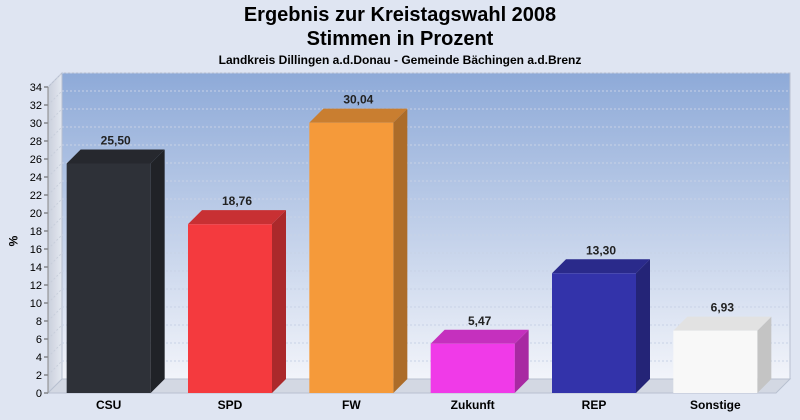 The image size is (800, 420). I want to click on y-tick-label: 26, so click(36, 160).